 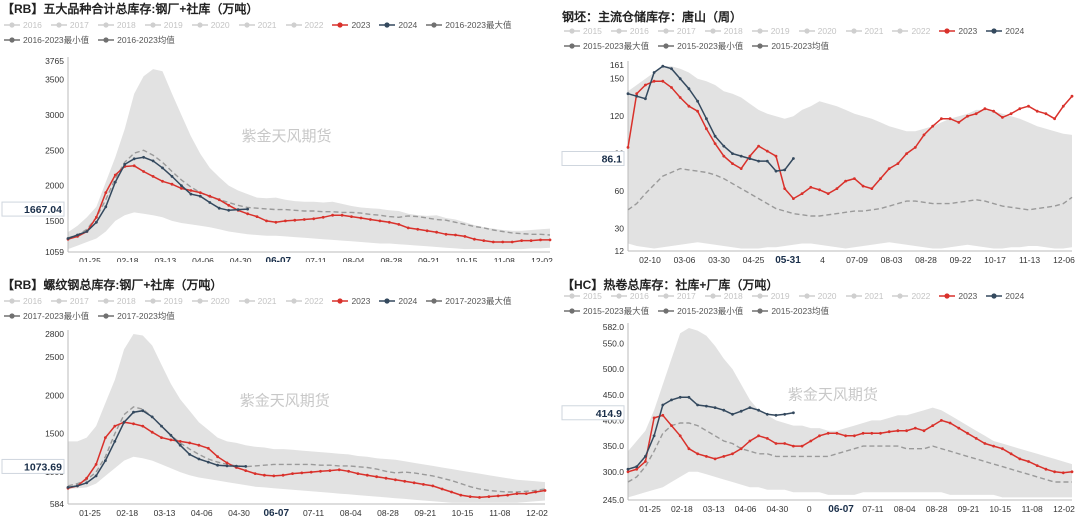 What do you see at coordinates (874, 296) in the screenshot?
I see `legend-label: 2021` at bounding box center [874, 296].